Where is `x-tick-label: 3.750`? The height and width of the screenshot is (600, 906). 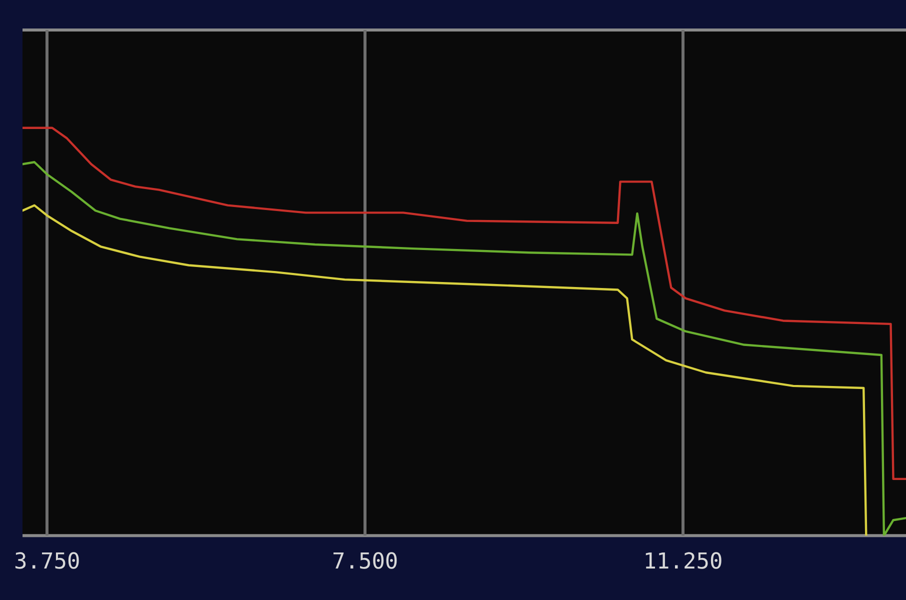 x-tick-label: 3.750 is located at coordinates (47, 562).